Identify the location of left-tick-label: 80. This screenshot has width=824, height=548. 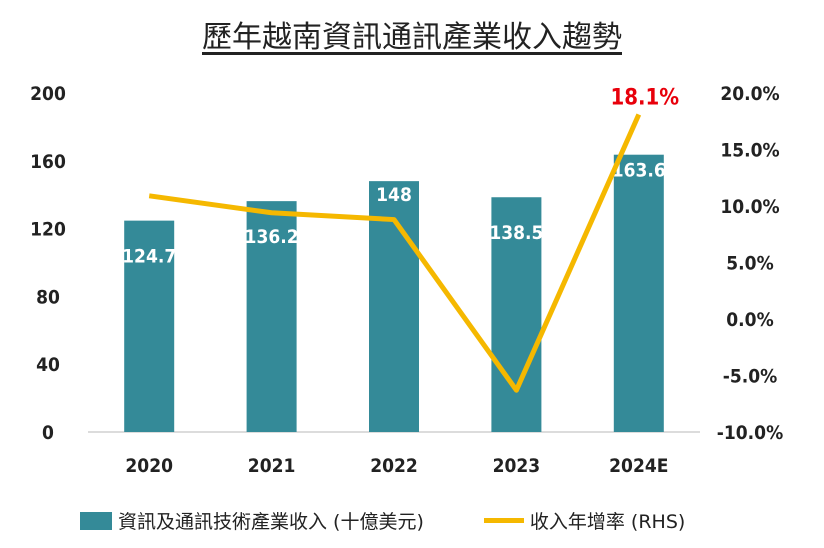
(48, 297).